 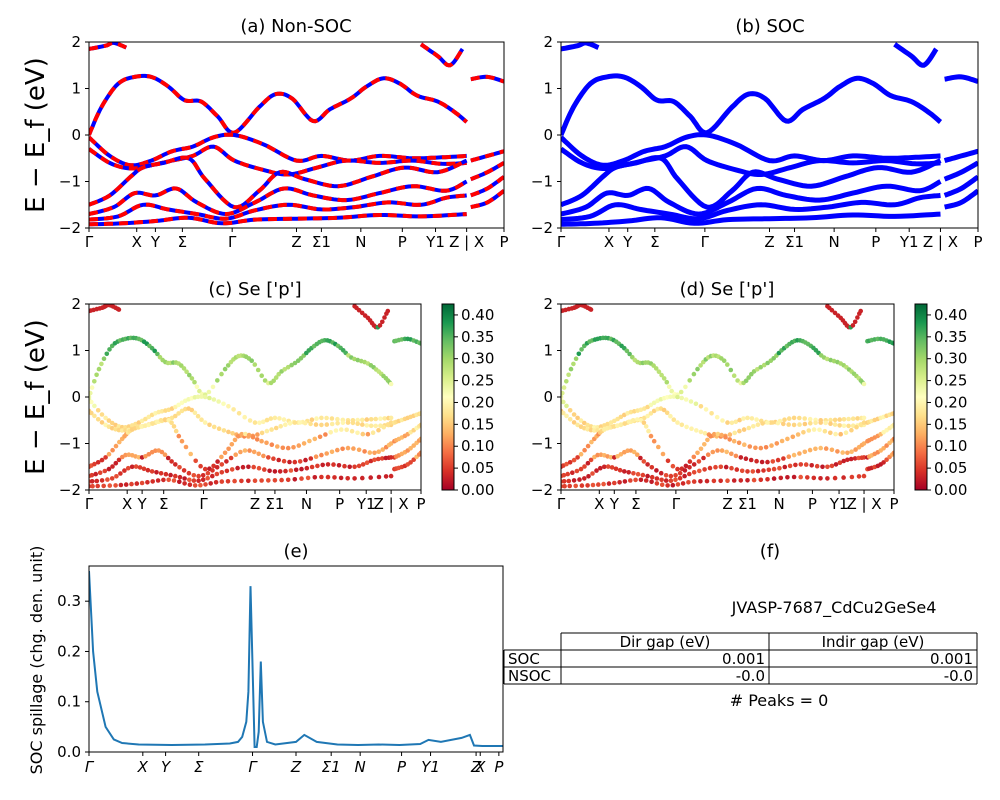 What do you see at coordinates (274, 504) in the screenshot?
I see `xtick-label: Σ1` at bounding box center [274, 504].